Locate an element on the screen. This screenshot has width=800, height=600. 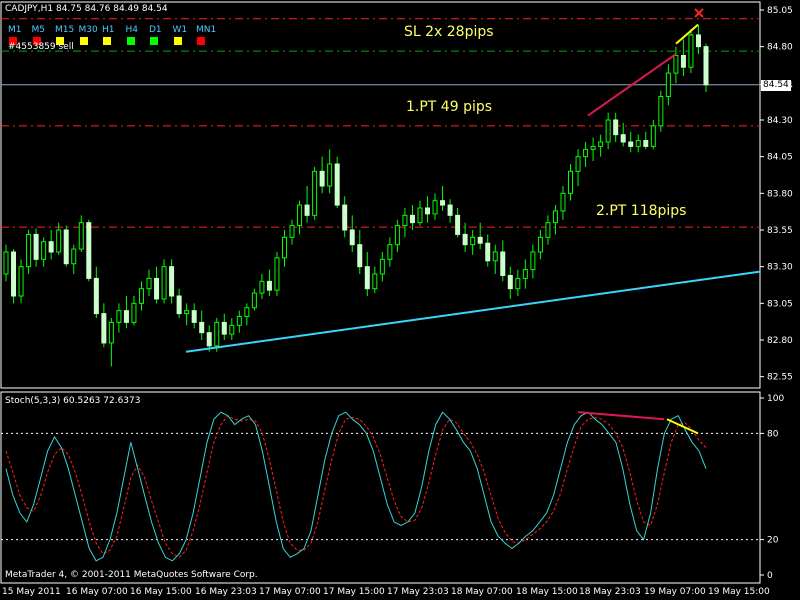
support-trendline is located at coordinates (473, 311).